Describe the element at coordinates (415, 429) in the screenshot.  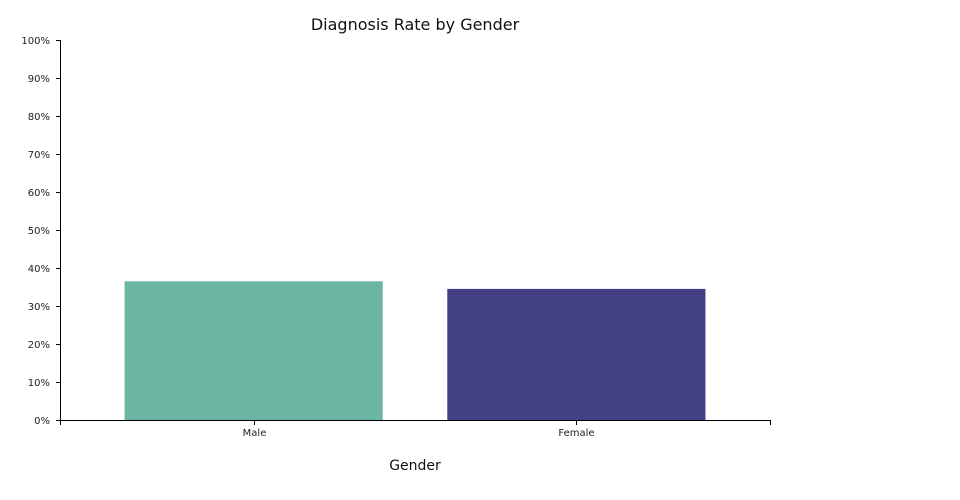
I see `x-axis: Male Female` at that location.